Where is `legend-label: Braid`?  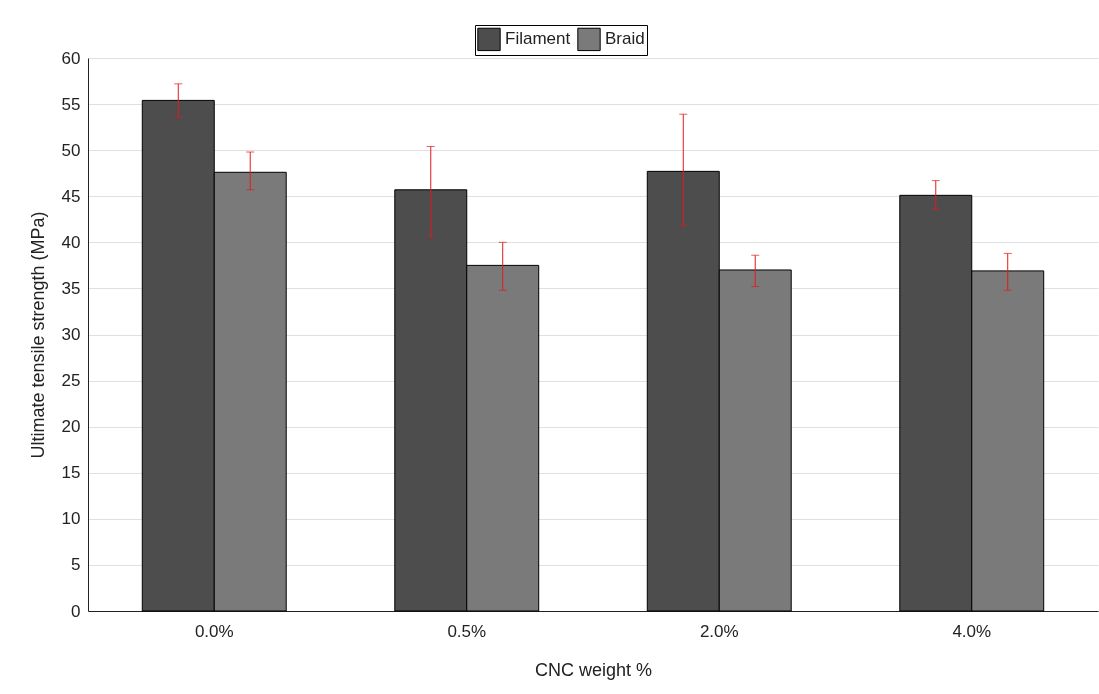
legend-label: Braid is located at coordinates (625, 39).